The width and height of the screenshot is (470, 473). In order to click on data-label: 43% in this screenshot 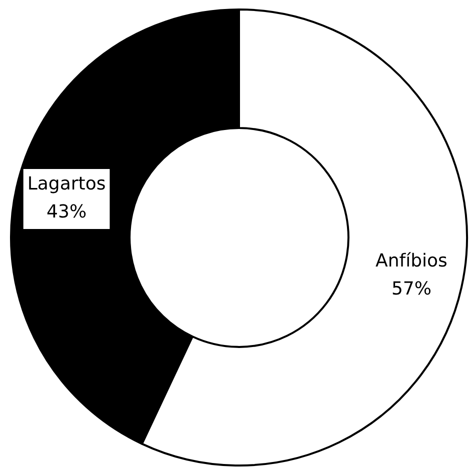, I will do `click(66, 212)`.